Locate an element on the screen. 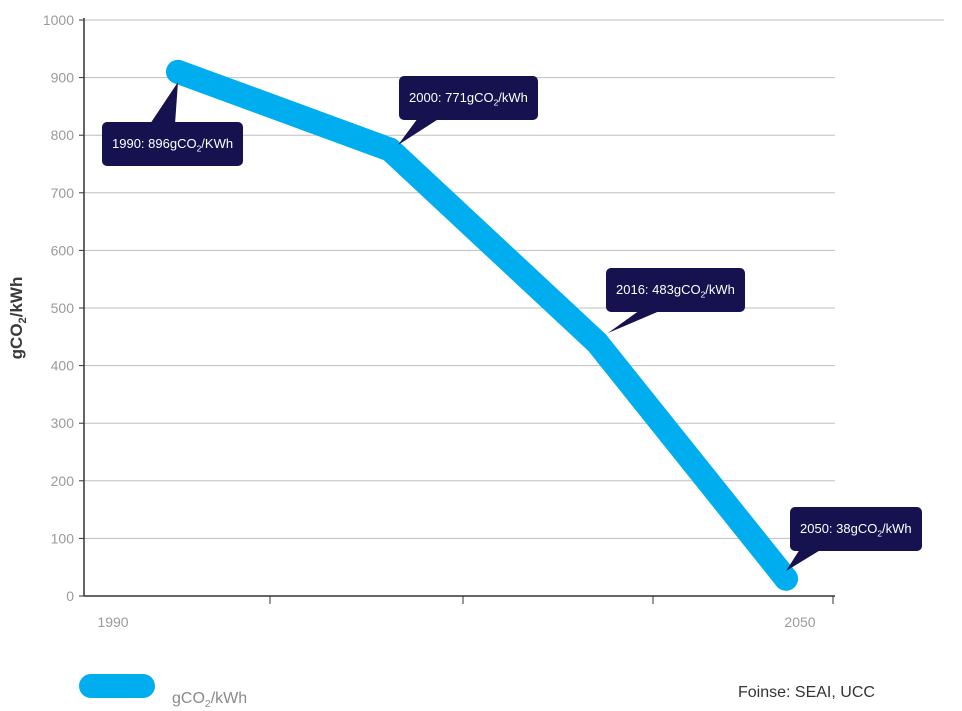 The height and width of the screenshot is (711, 962). data-point-2050 is located at coordinates (786, 578).